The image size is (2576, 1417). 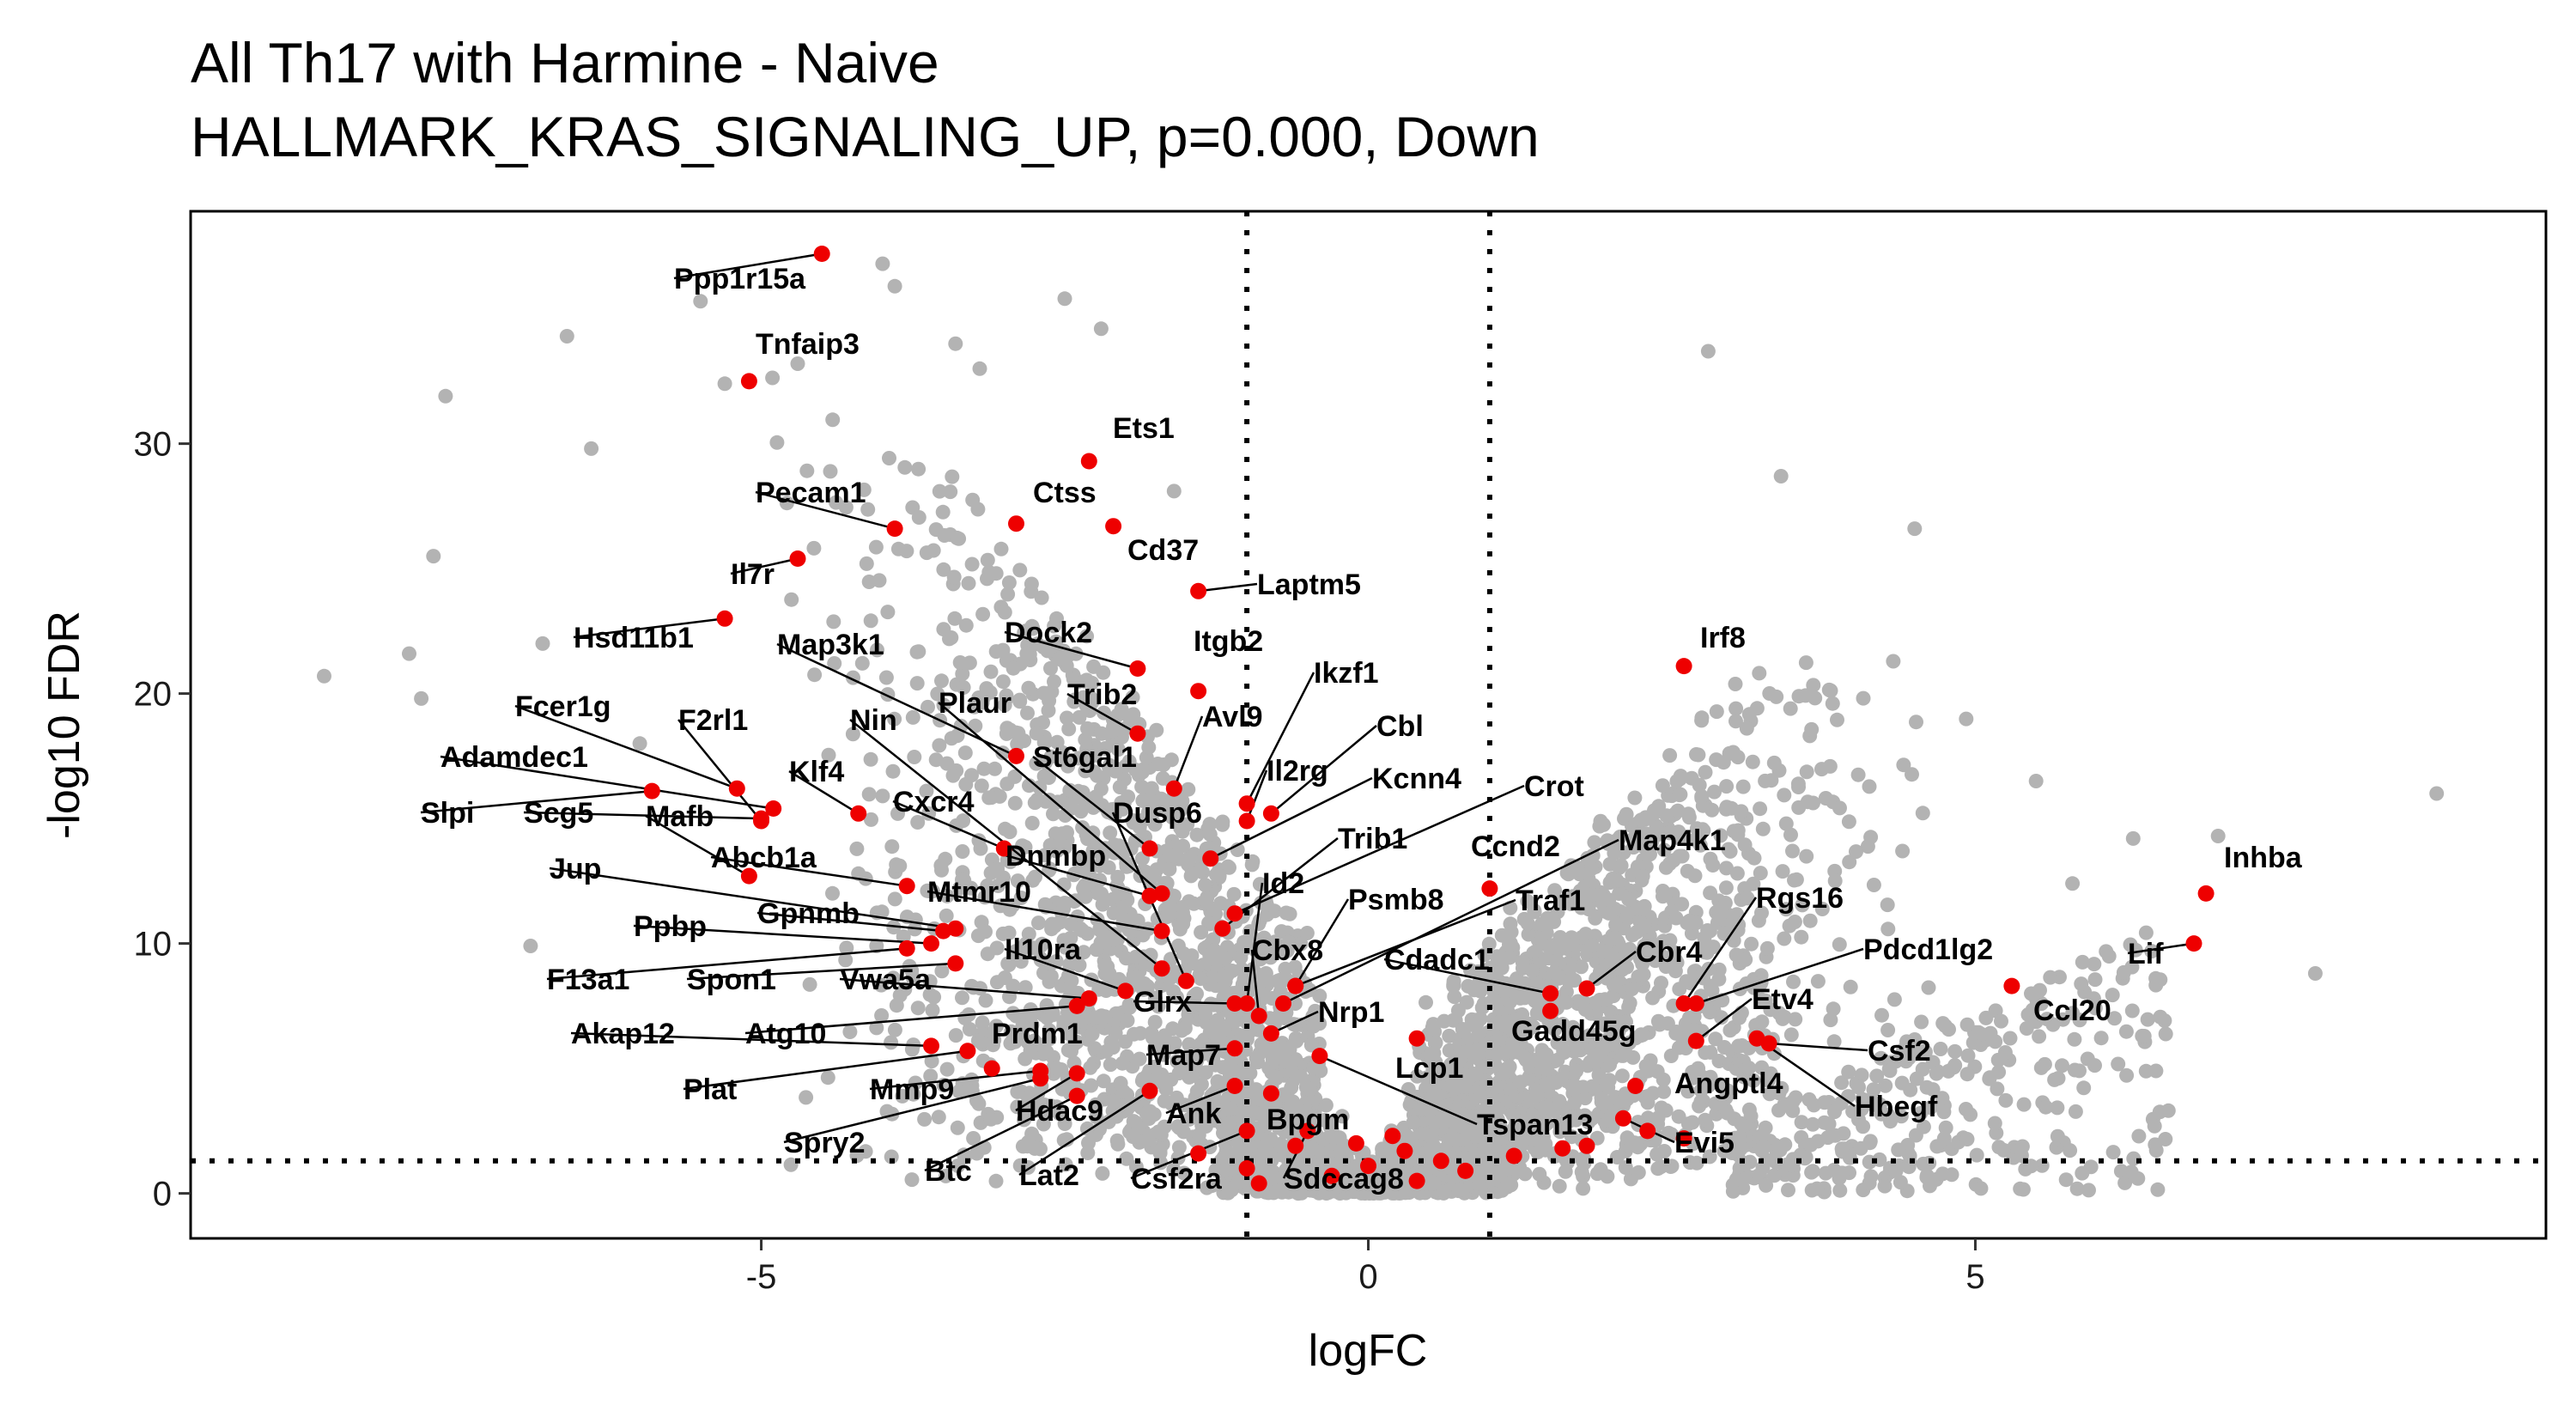 I want to click on gene-point-spry2, so click(x=1041, y=1078).